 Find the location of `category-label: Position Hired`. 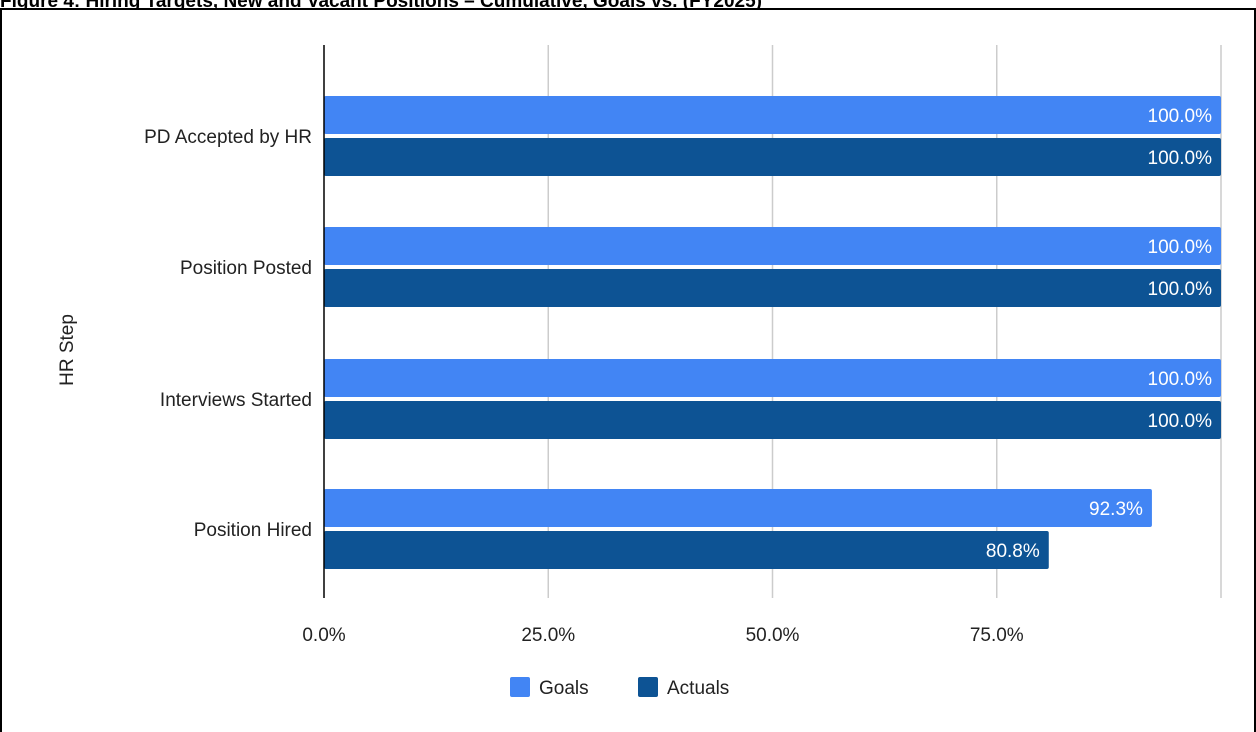

category-label: Position Hired is located at coordinates (253, 530).